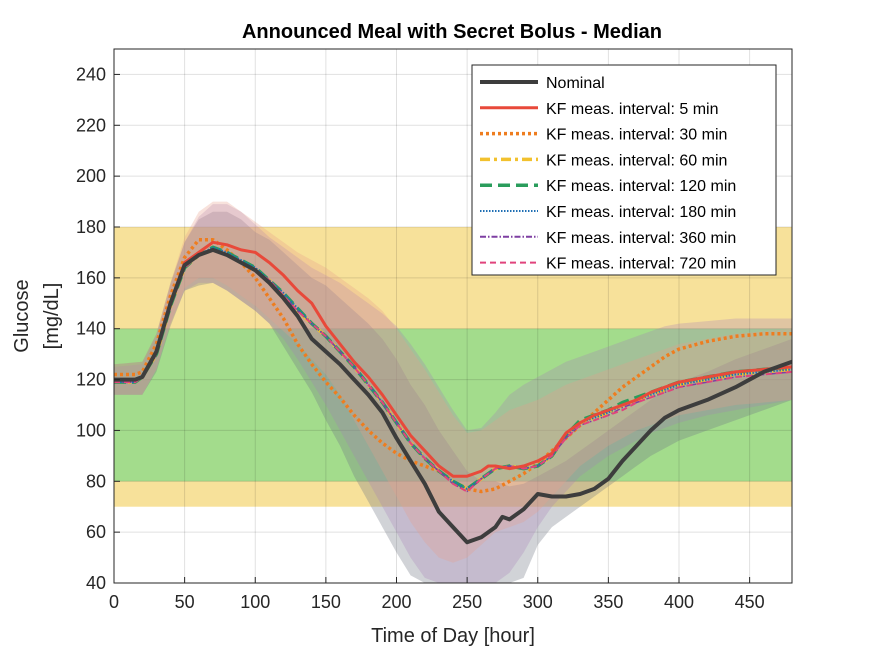 Image resolution: width=875 pixels, height=656 pixels. I want to click on x-tick-label: 100, so click(255, 602).